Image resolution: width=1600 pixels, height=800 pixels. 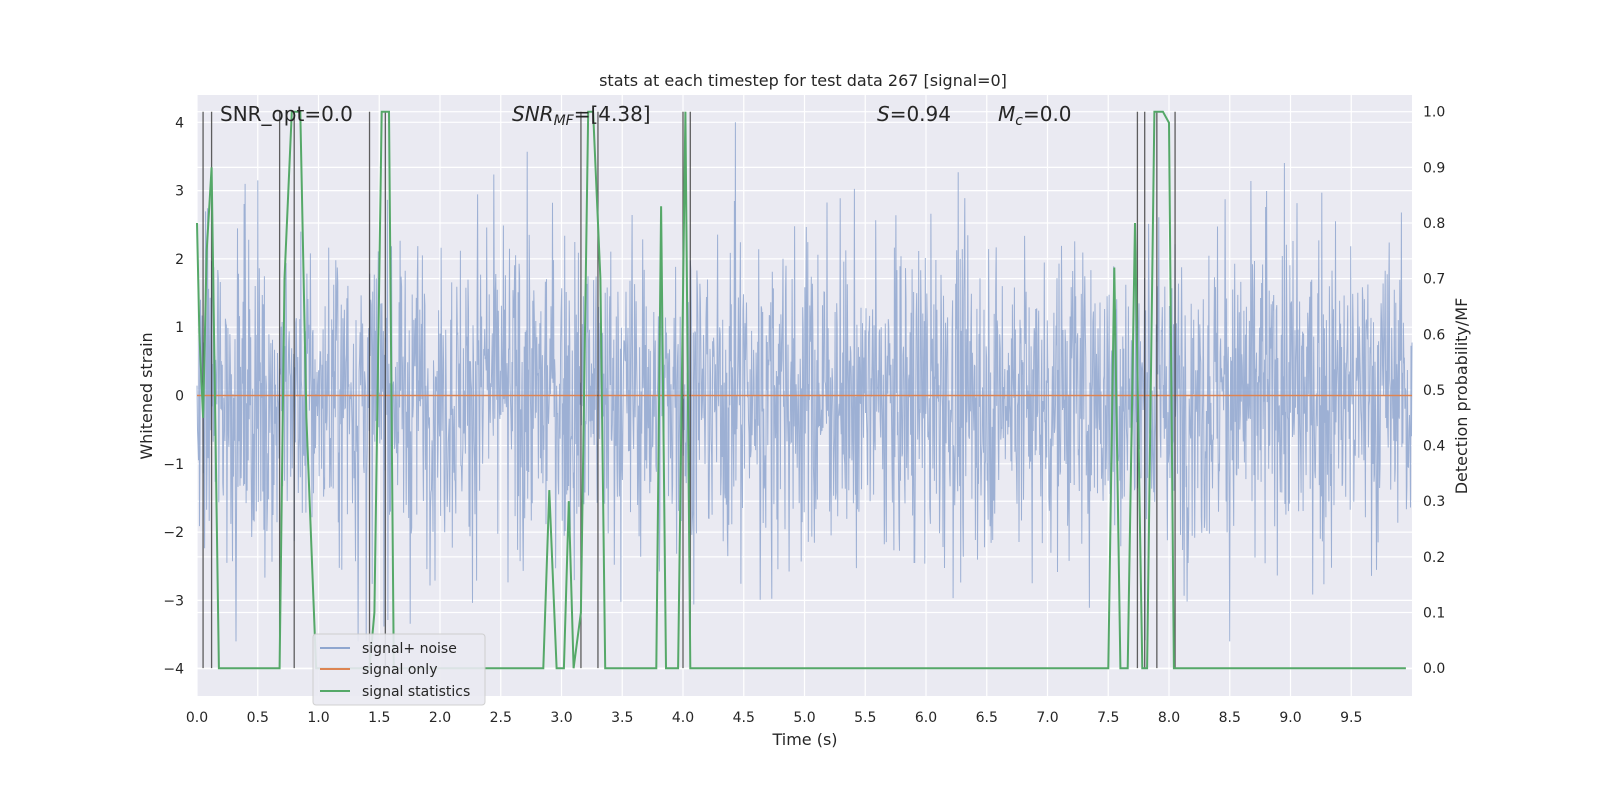 What do you see at coordinates (920, 114) in the screenshot?
I see `annotation-s-value: =0.94` at bounding box center [920, 114].